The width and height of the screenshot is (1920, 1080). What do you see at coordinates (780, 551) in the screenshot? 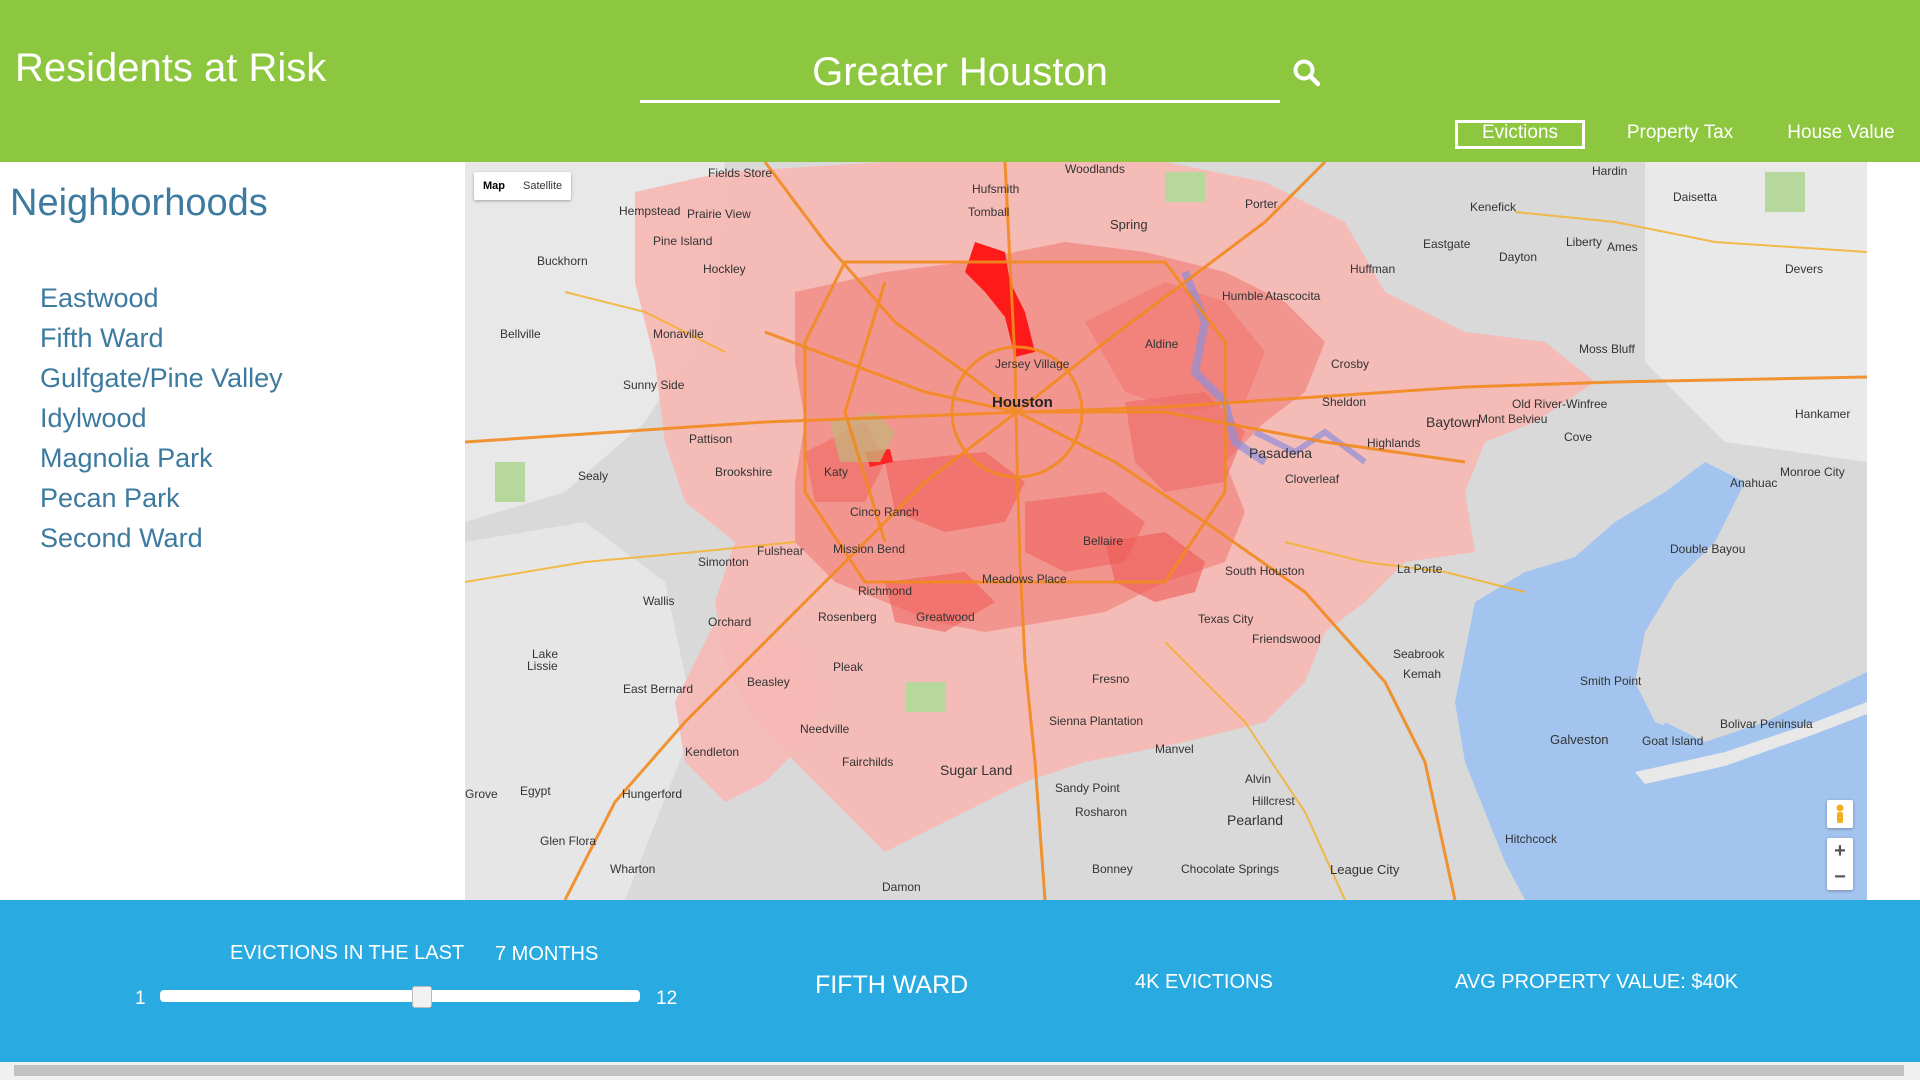
I see `map-label-fulshear: Fulshear` at bounding box center [780, 551].